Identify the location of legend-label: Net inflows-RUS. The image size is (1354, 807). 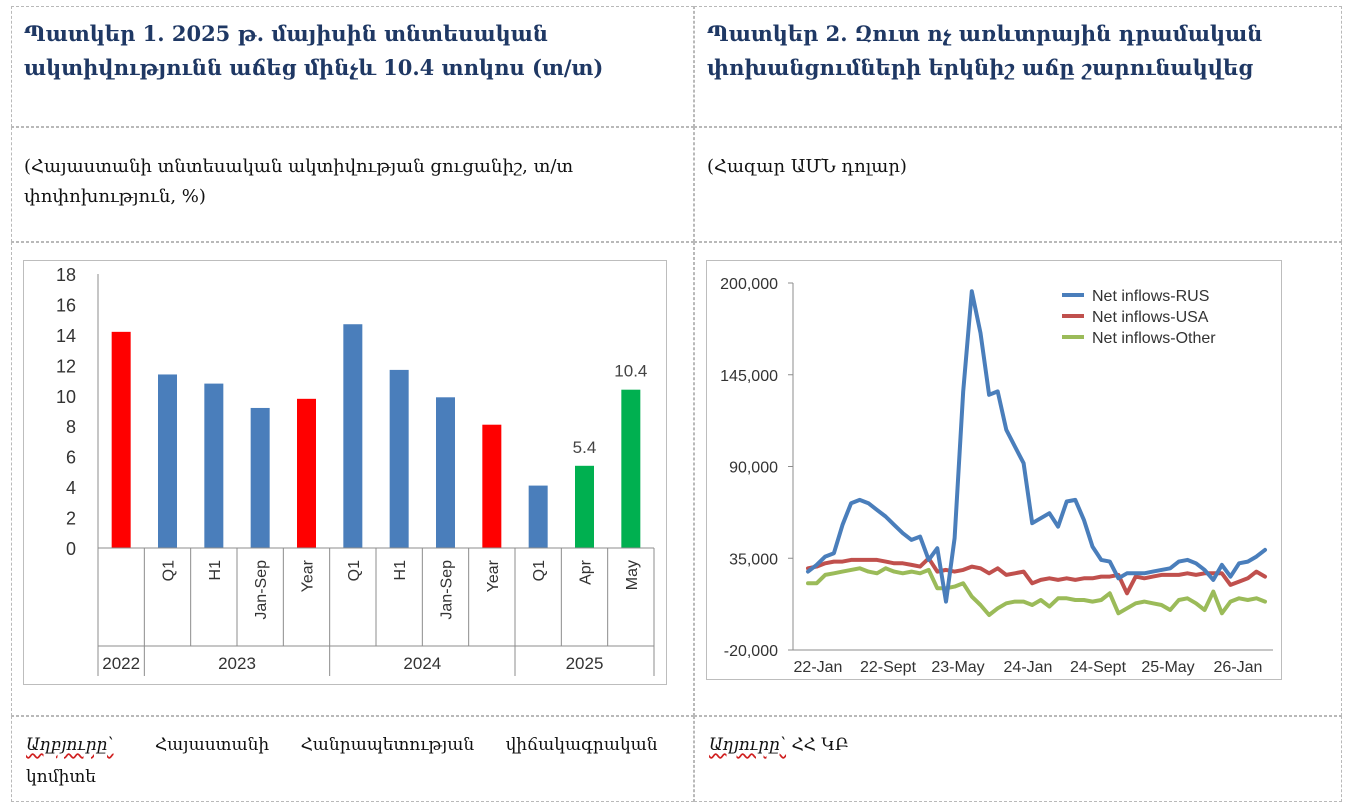
(1150, 296).